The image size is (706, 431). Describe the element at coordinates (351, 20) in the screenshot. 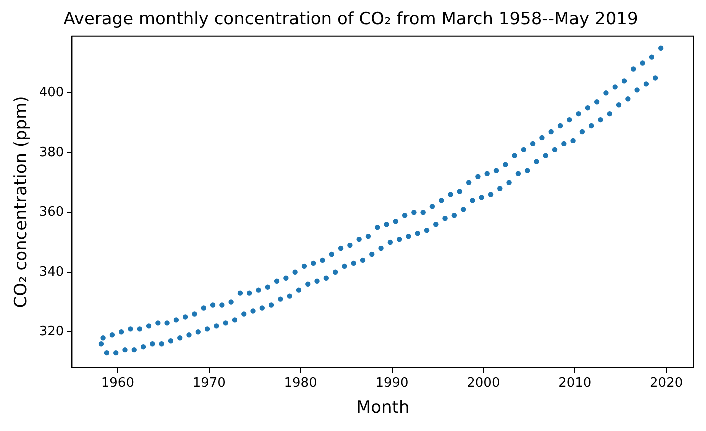

I see `chart-title: Average monthly concentration of CO₂ from March 1958--May 2019` at that location.